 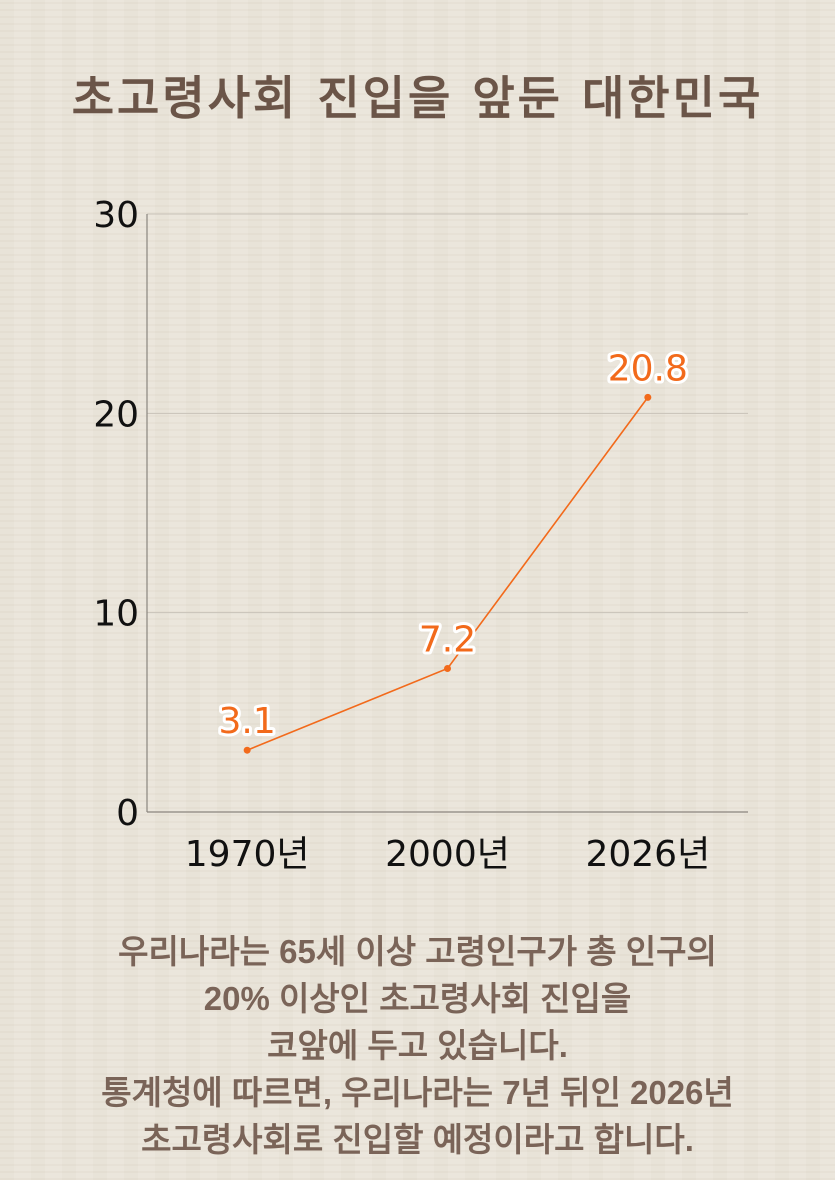 What do you see at coordinates (116, 414) in the screenshot?
I see `y-tick-label: 20` at bounding box center [116, 414].